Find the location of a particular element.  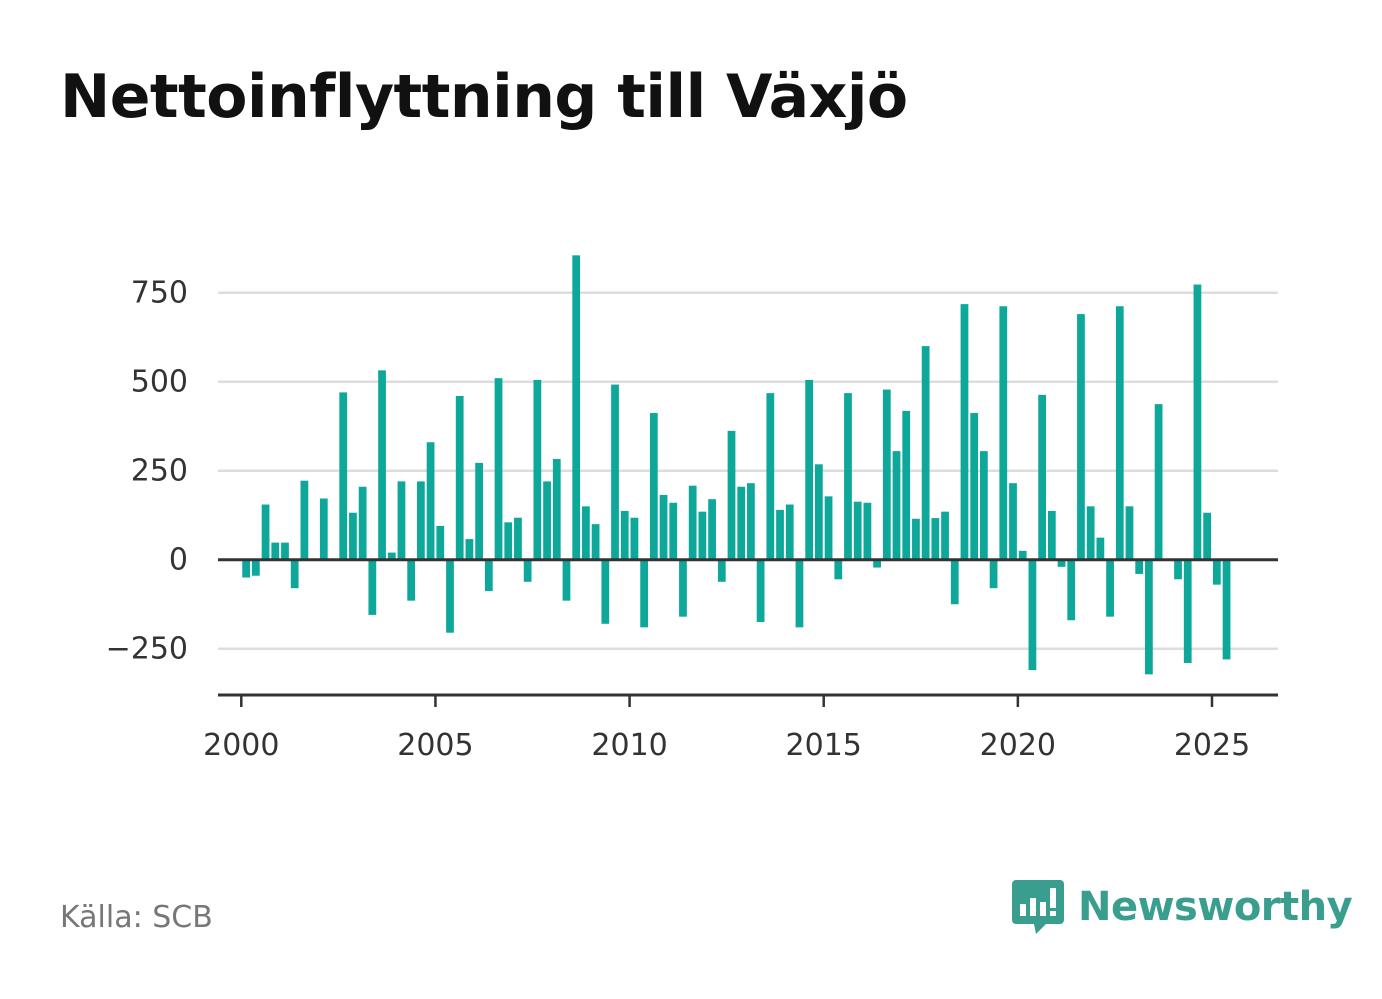

x-tick-label: 2025 is located at coordinates (1212, 745).